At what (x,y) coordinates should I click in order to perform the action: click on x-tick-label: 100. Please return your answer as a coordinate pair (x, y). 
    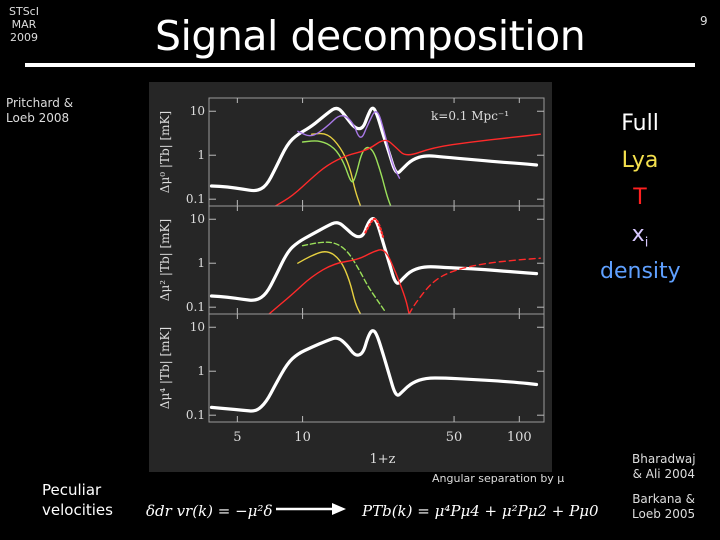
    Looking at the image, I should click on (519, 437).